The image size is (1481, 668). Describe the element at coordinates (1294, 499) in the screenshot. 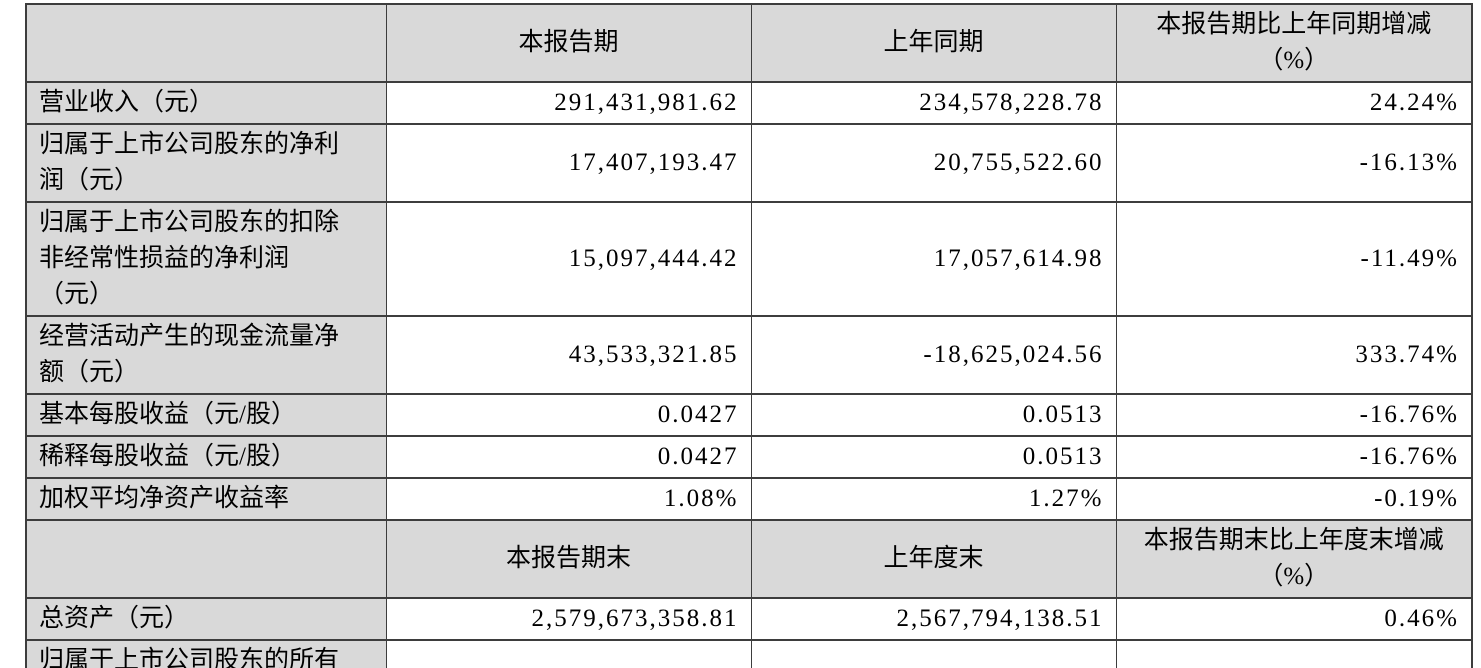

I see `value-cell: -0.19%` at that location.